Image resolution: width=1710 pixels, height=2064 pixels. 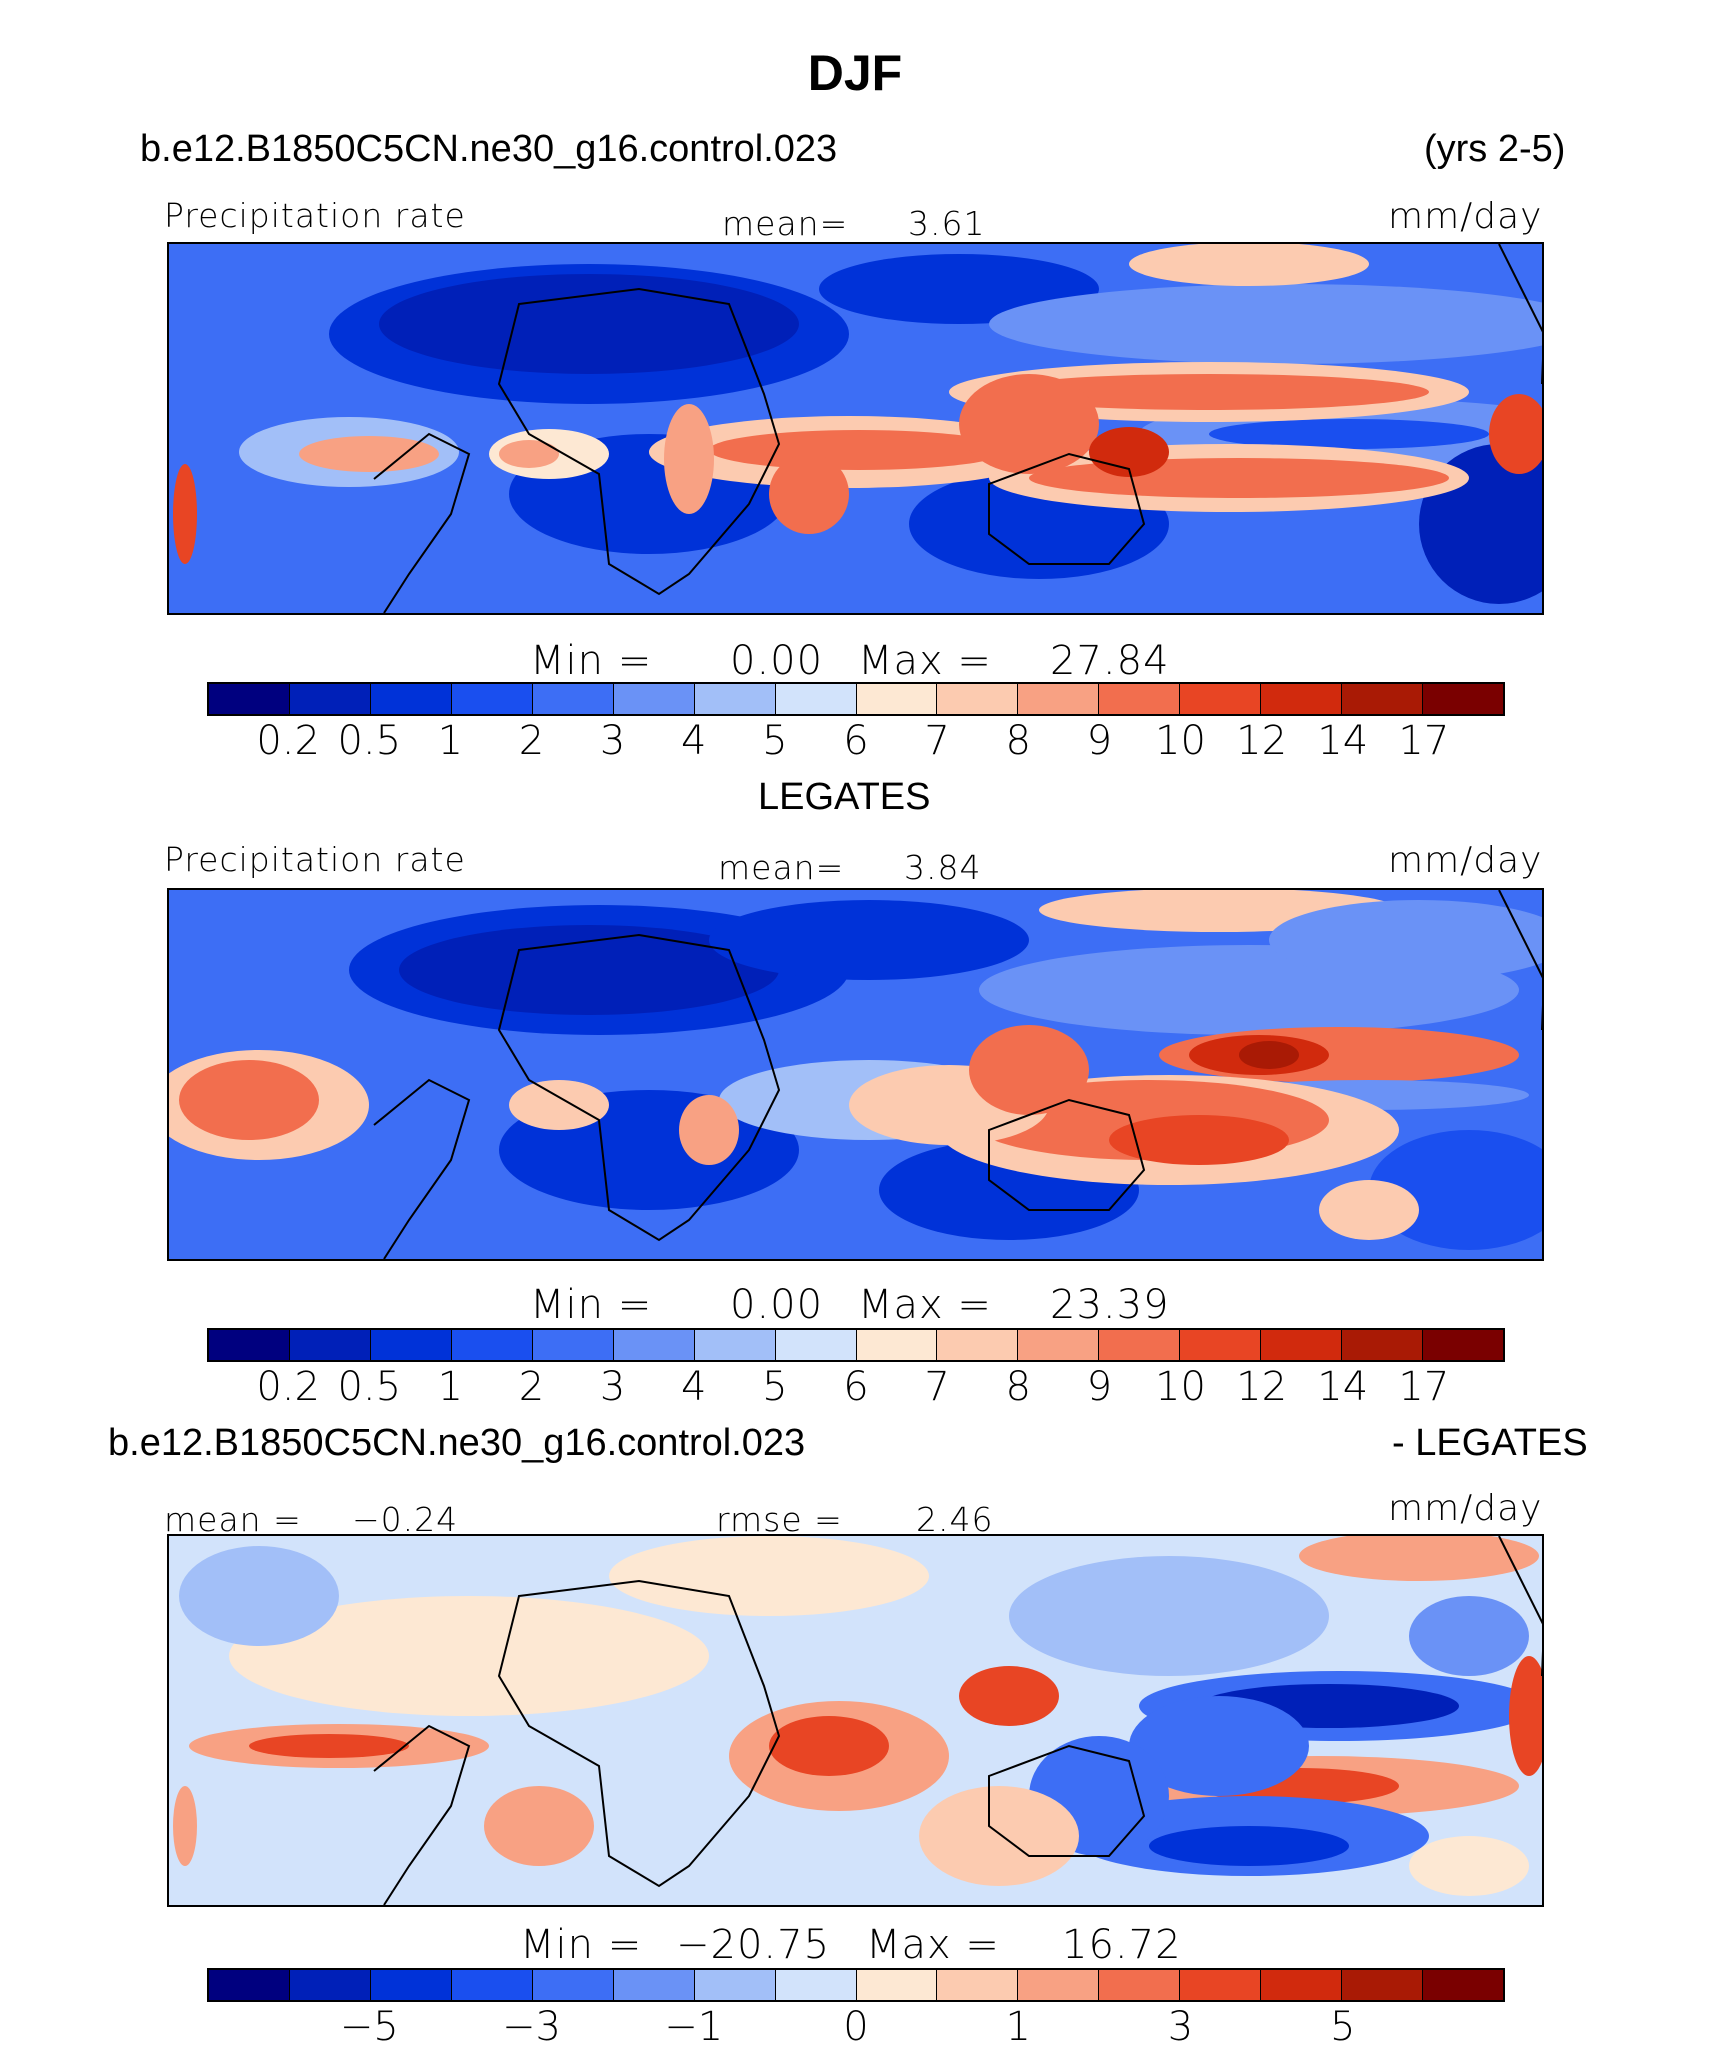 What do you see at coordinates (531, 2027) in the screenshot?
I see `cbar3-tick-label: −3` at bounding box center [531, 2027].